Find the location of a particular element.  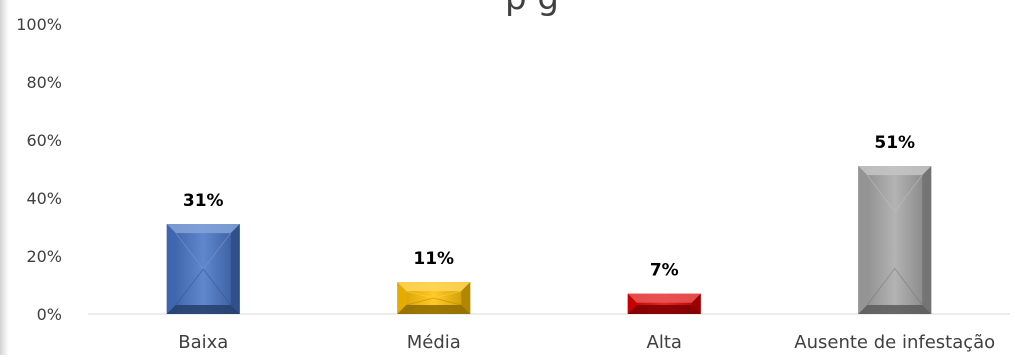

y-tick-label: 100% is located at coordinates (39, 24).